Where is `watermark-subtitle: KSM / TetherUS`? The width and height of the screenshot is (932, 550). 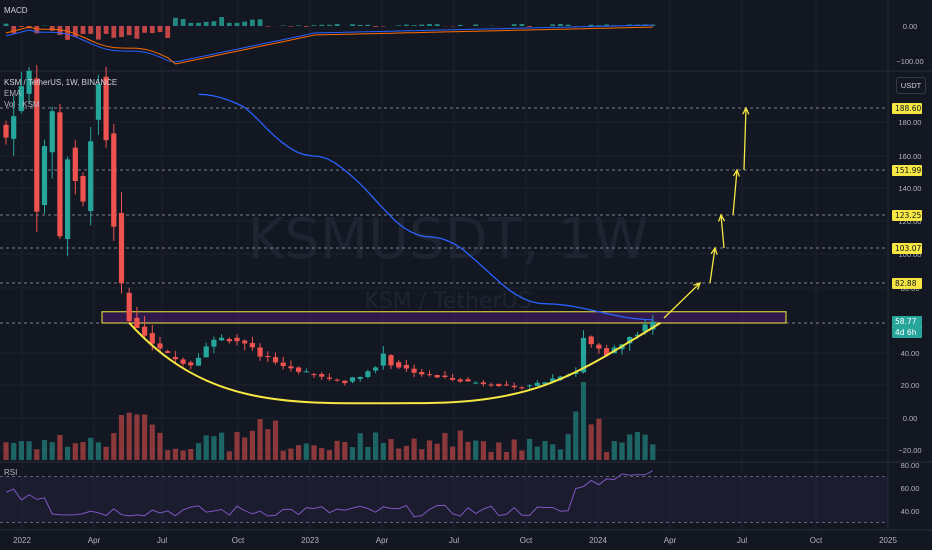 watermark-subtitle: KSM / TetherUS is located at coordinates (447, 301).